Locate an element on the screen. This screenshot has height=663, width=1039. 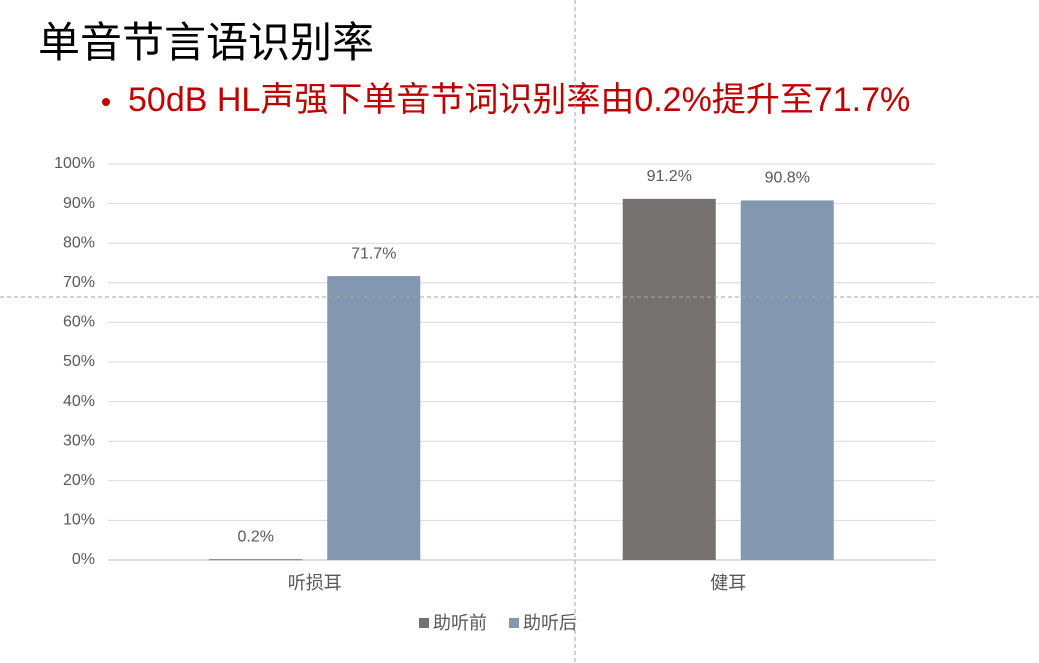
y-tick-label: 80% is located at coordinates (79, 242).